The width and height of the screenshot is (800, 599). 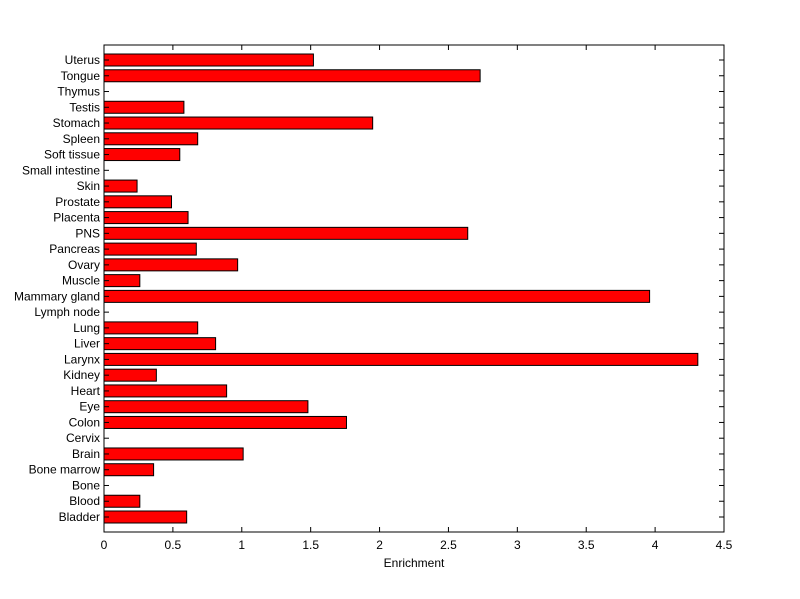 What do you see at coordinates (81, 76) in the screenshot?
I see `y-tick-label-tongue: Tongue` at bounding box center [81, 76].